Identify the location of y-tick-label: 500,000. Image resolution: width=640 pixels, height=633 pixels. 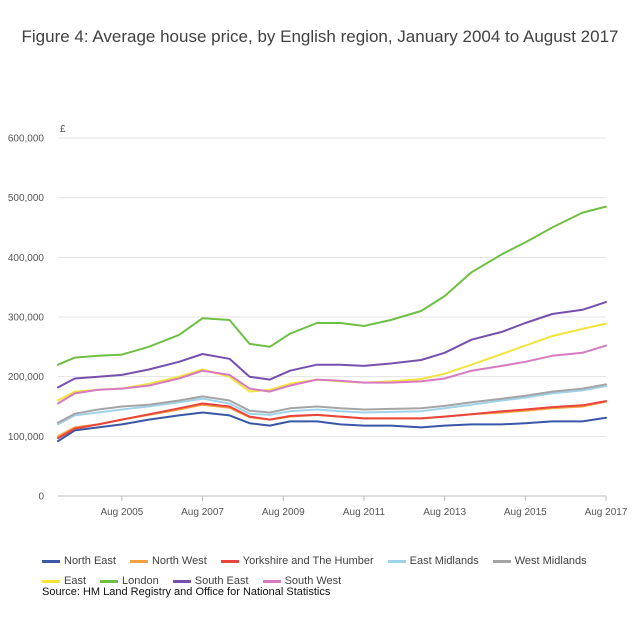
(26, 198).